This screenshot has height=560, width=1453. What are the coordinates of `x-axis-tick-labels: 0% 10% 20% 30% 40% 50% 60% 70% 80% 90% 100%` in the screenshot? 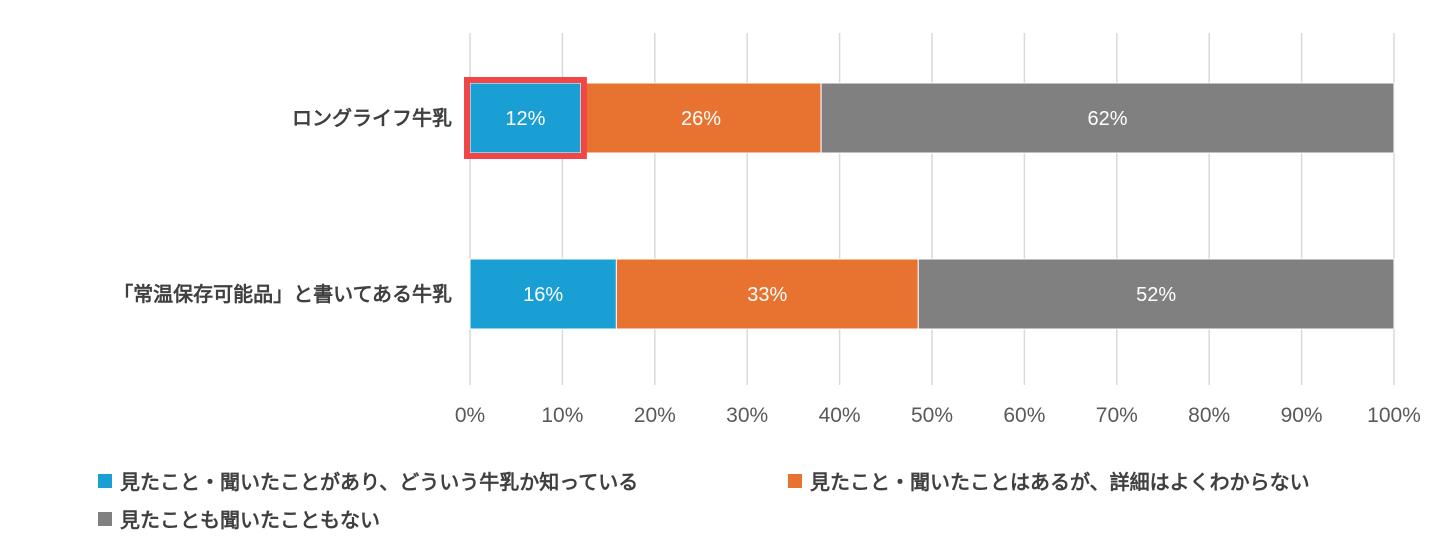 It's located at (938, 415).